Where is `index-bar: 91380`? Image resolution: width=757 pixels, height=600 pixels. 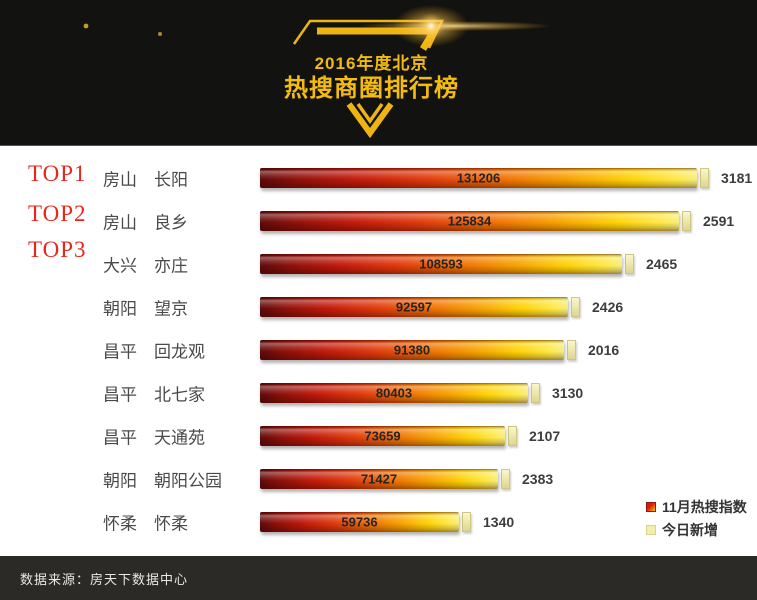
index-bar: 91380 is located at coordinates (412, 349).